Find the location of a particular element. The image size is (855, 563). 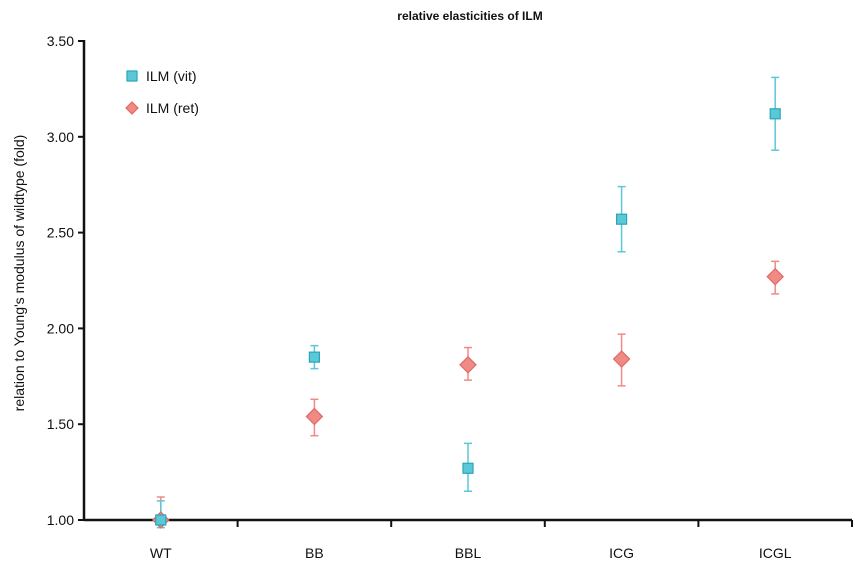

y-tick-label: 3.50 is located at coordinates (60, 41).